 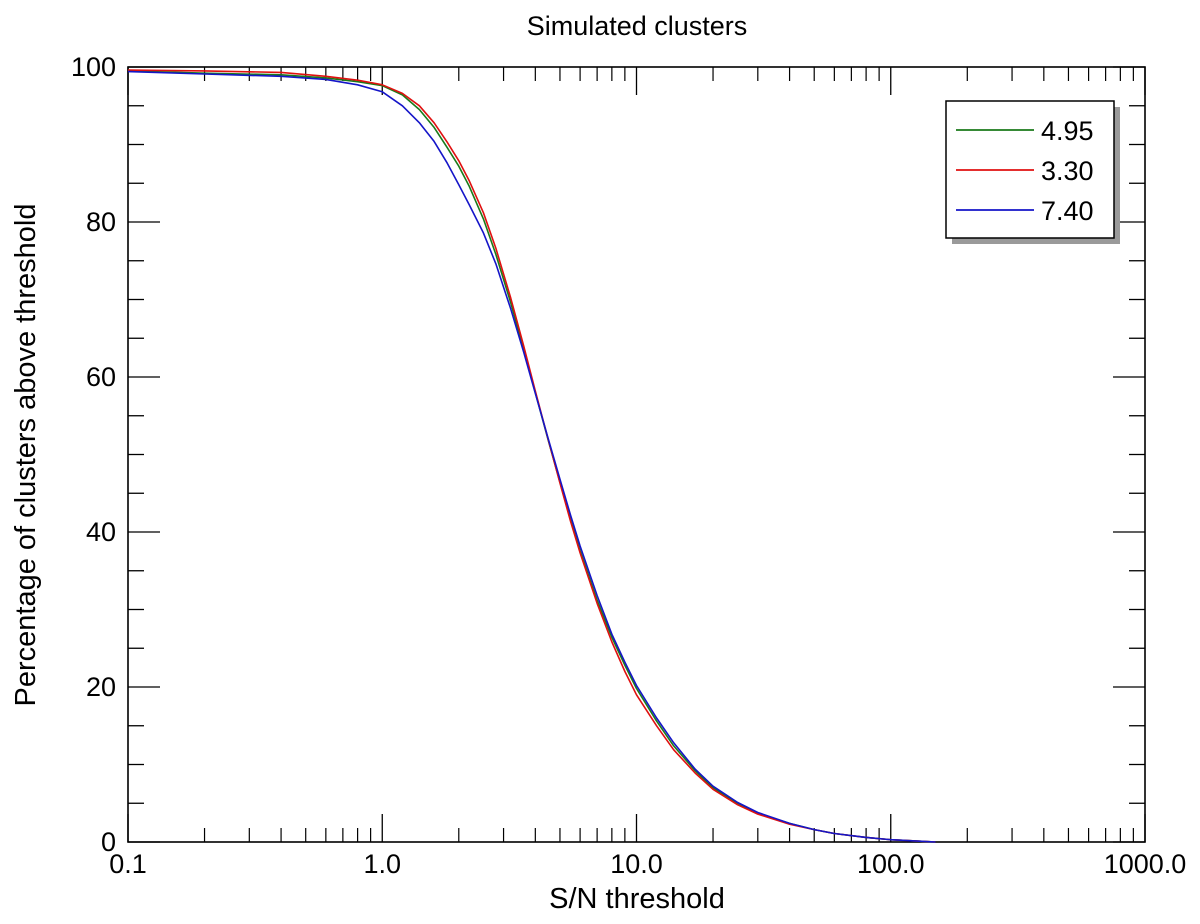 What do you see at coordinates (891, 864) in the screenshot?
I see `x-tick-label: 100.0` at bounding box center [891, 864].